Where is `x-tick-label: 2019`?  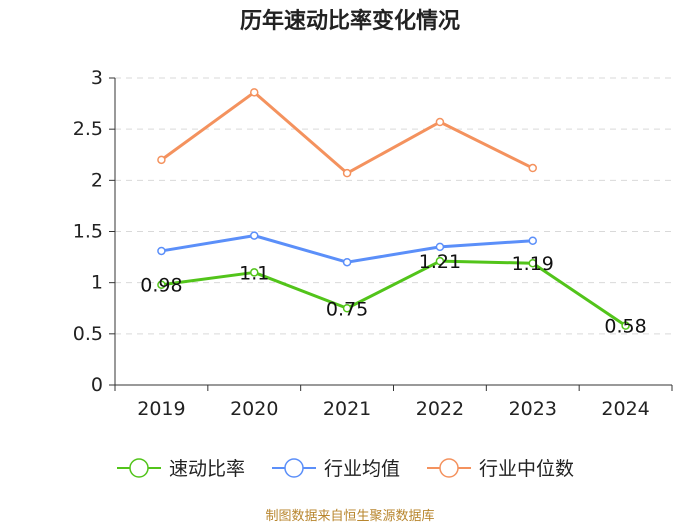 x-tick-label: 2019 is located at coordinates (161, 409).